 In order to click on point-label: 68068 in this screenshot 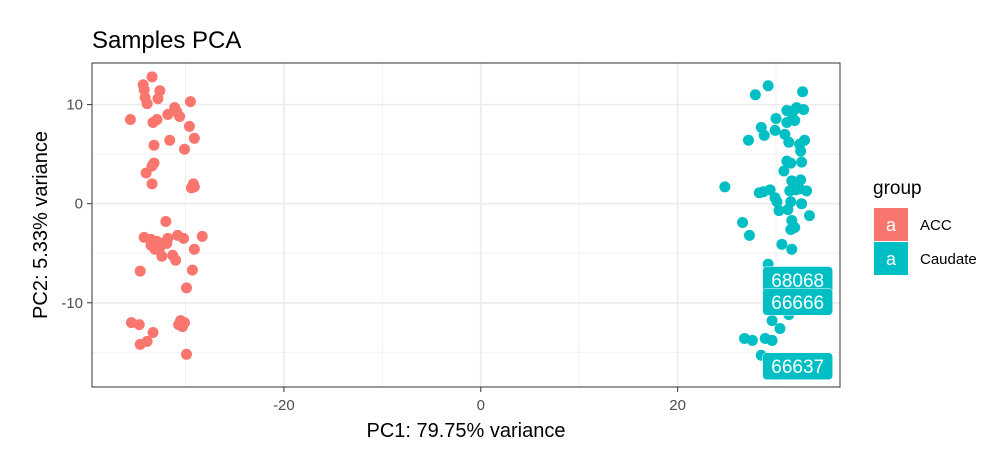, I will do `click(797, 280)`.